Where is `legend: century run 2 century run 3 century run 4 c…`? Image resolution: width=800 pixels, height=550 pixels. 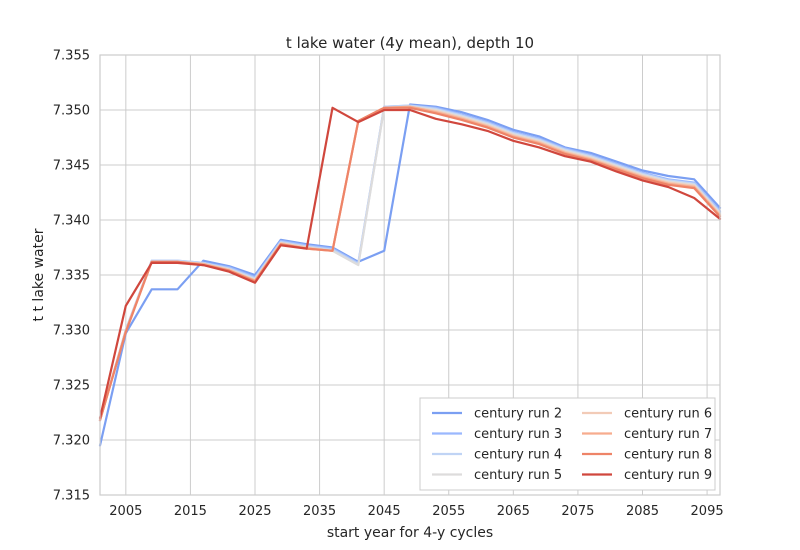 legend: century run 2 century run 3 century run 4 c… is located at coordinates (567, 444).